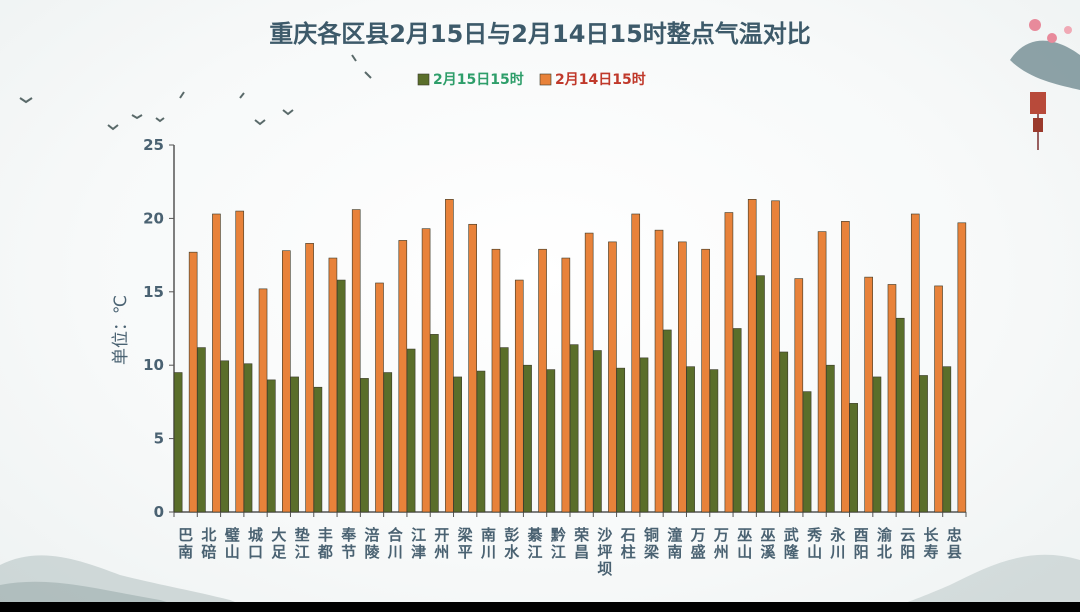 This screenshot has height=612, width=1080. Describe the element at coordinates (581, 543) in the screenshot. I see `x-category-label: 荣昌` at that location.